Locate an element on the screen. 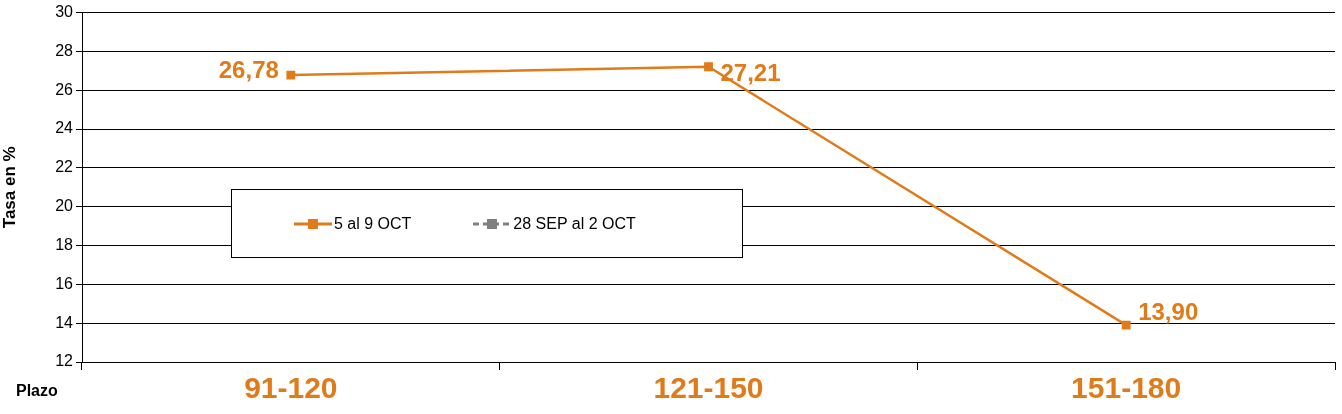  y-tick-label: 18 is located at coordinates (64, 244).